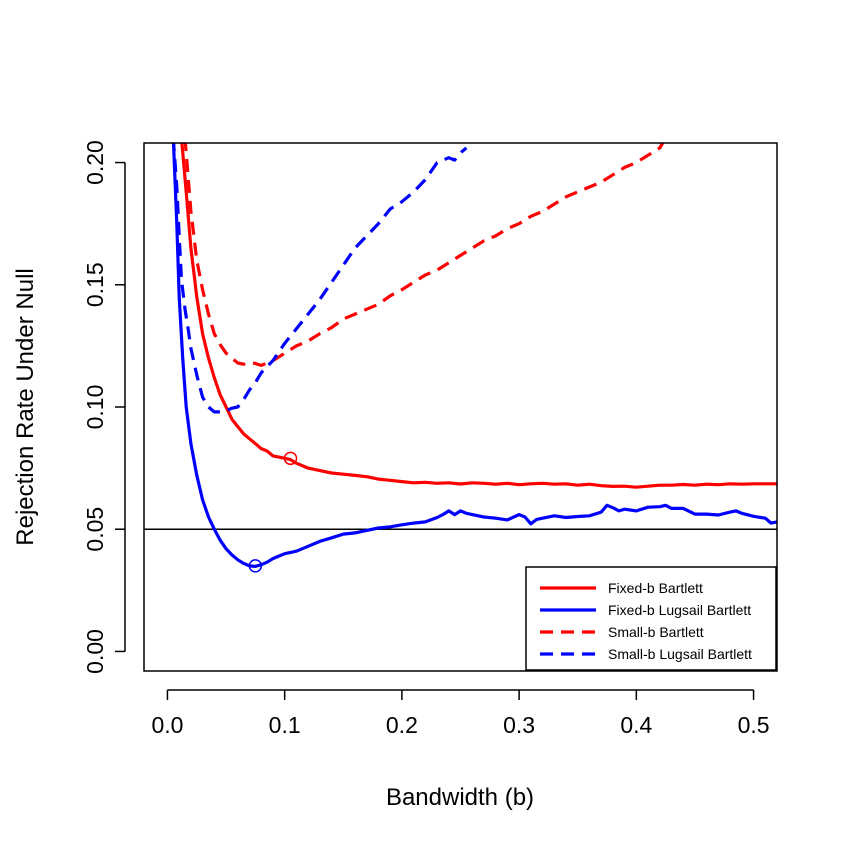 The image size is (850, 850). I want to click on x-tick-label: 0.4, so click(636, 725).